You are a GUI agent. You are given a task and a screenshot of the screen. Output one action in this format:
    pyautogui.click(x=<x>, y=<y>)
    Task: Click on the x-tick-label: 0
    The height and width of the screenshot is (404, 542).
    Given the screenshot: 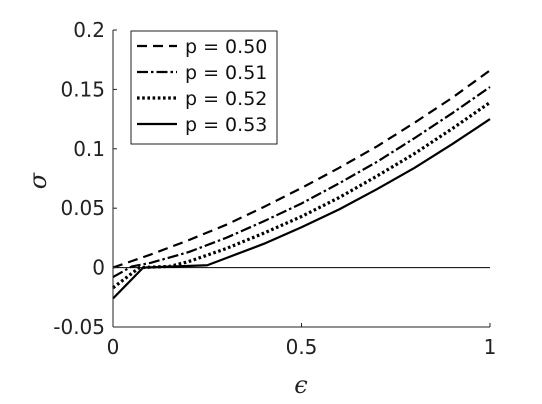 What is the action you would take?
    pyautogui.click(x=113, y=347)
    